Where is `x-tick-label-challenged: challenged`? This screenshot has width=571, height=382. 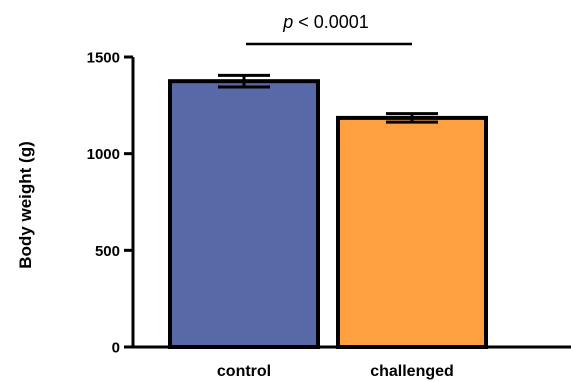 x-tick-label-challenged: challenged is located at coordinates (412, 371).